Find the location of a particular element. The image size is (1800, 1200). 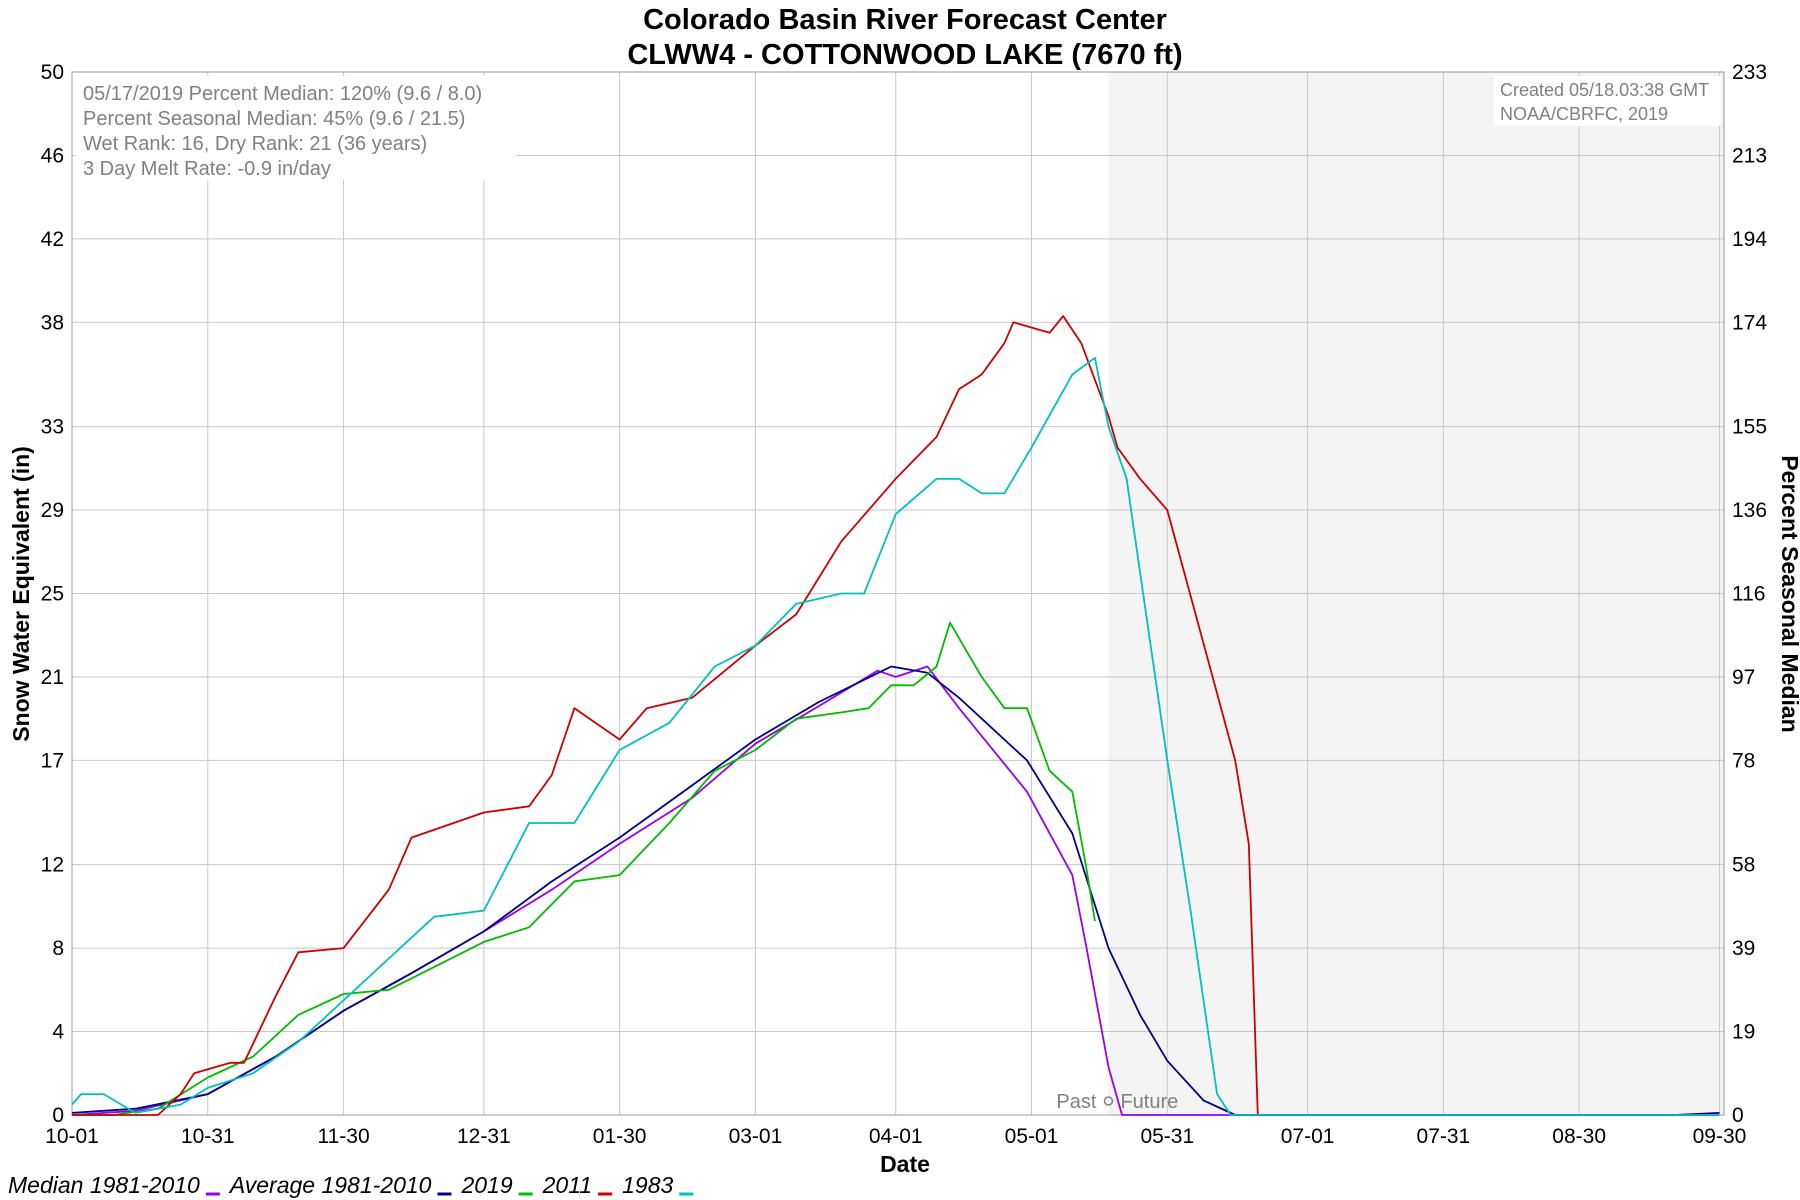

y2-tick-label: 0 is located at coordinates (1738, 1115).